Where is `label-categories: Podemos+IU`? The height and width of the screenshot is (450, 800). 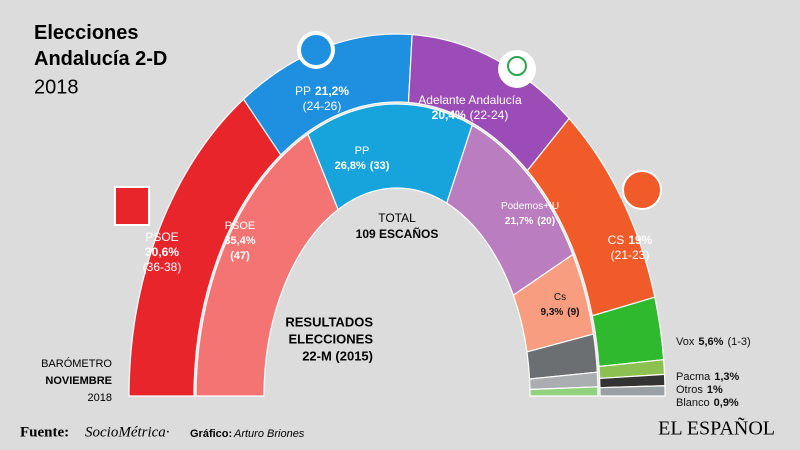
label-categories: Podemos+IU is located at coordinates (530, 206).